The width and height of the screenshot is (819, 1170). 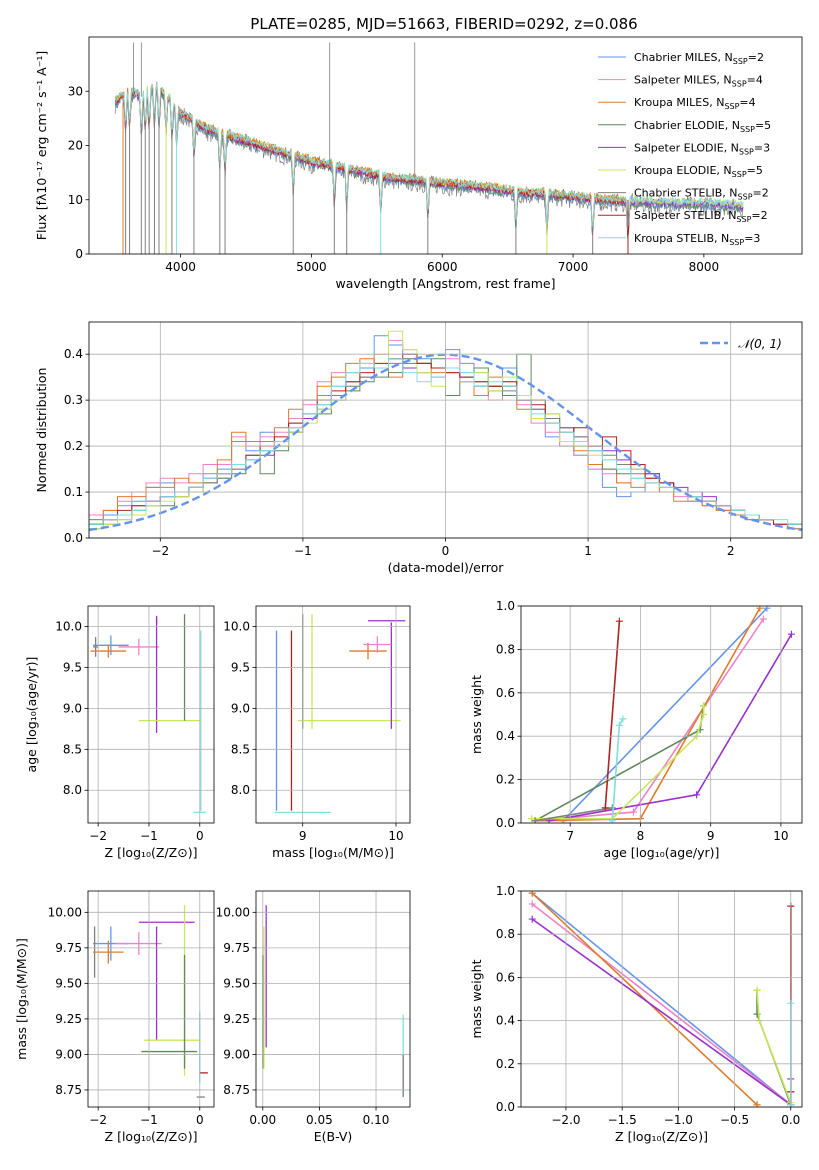 I want to click on x-axis-label: E(B-V), so click(x=333, y=1136).